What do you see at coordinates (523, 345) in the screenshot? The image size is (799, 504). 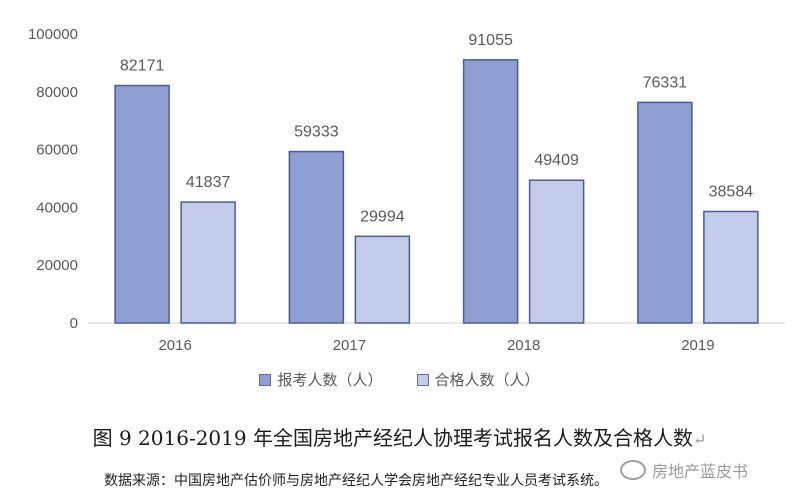 I see `x-tick-label: 2018` at bounding box center [523, 345].